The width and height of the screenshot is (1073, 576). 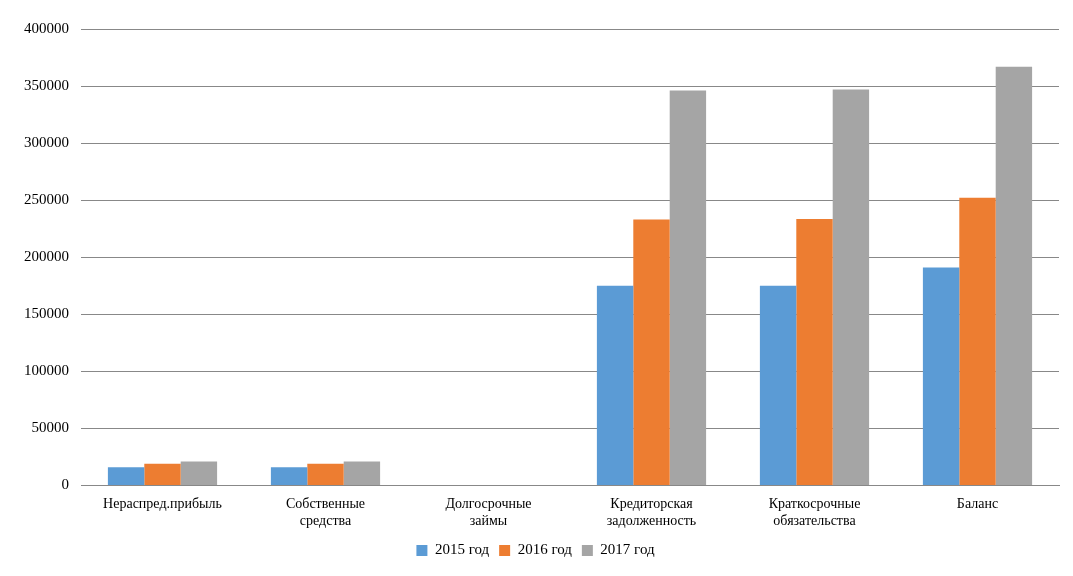 What do you see at coordinates (46, 199) in the screenshot?
I see `y-tick-label: 250000` at bounding box center [46, 199].